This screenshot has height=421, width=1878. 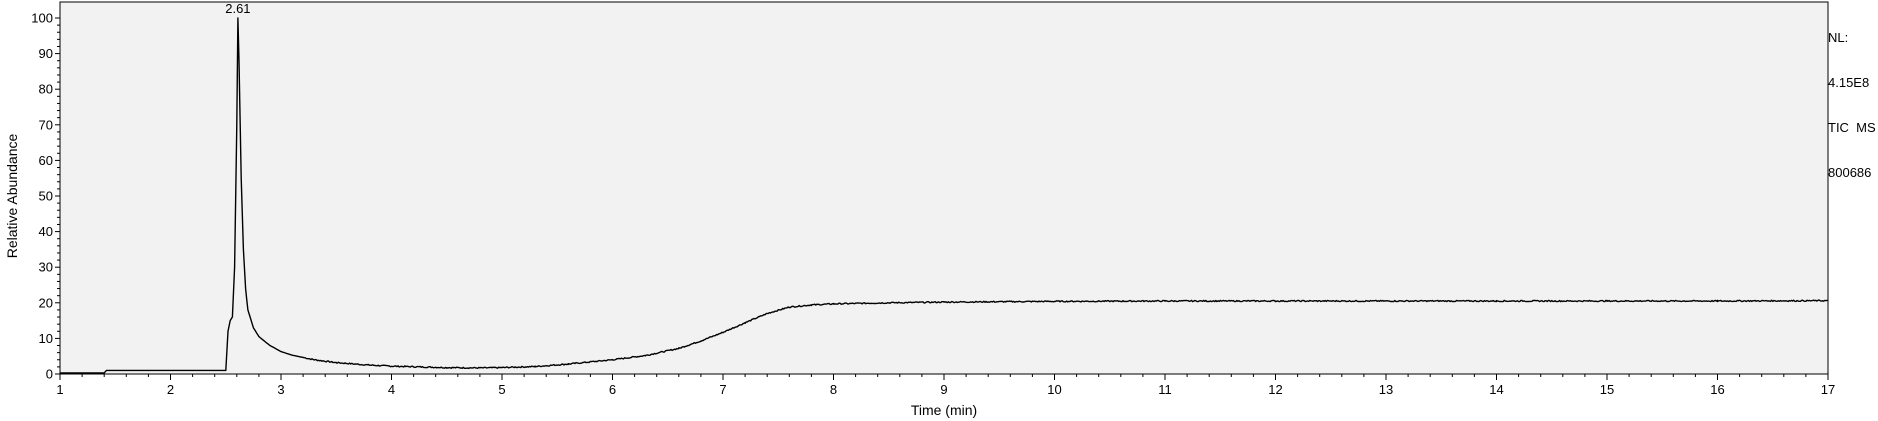 I want to click on y-tick-label: 10, so click(x=46, y=338).